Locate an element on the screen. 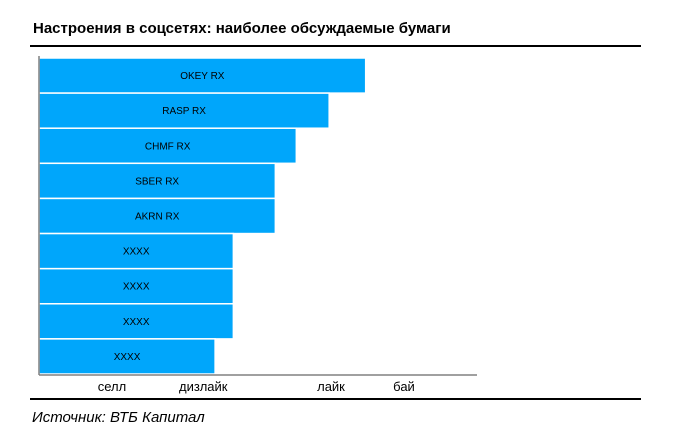 The width and height of the screenshot is (679, 440). bar-label-3: CHMF RX is located at coordinates (168, 146).